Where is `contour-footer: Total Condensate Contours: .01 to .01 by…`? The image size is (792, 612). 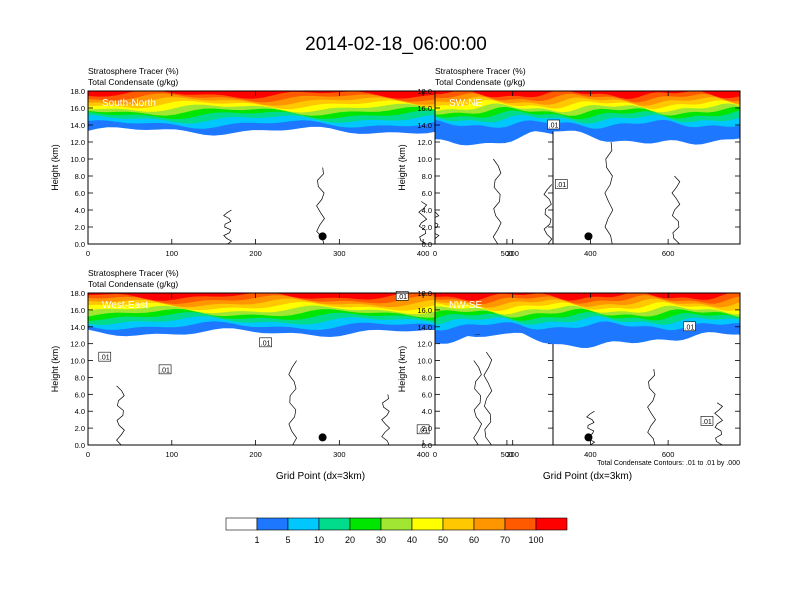
contour-footer: Total Condensate Contours: .01 to .01 by… is located at coordinates (668, 463).